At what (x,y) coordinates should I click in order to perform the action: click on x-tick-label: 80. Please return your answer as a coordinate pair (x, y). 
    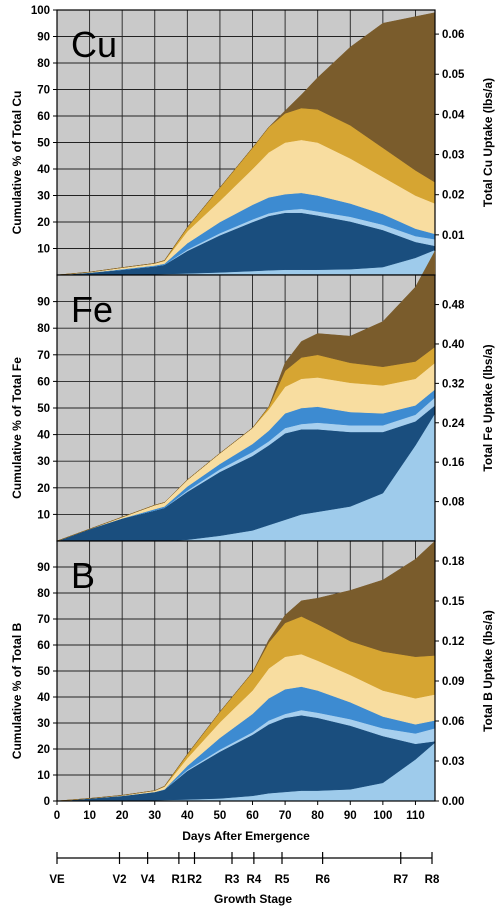
    Looking at the image, I should click on (317, 816).